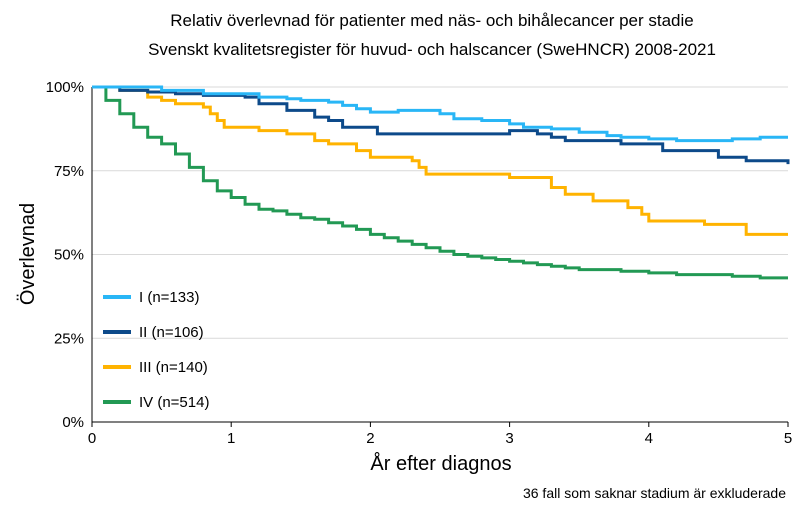 The image size is (798, 512). What do you see at coordinates (370, 438) in the screenshot?
I see `x-tick-label: 2` at bounding box center [370, 438].